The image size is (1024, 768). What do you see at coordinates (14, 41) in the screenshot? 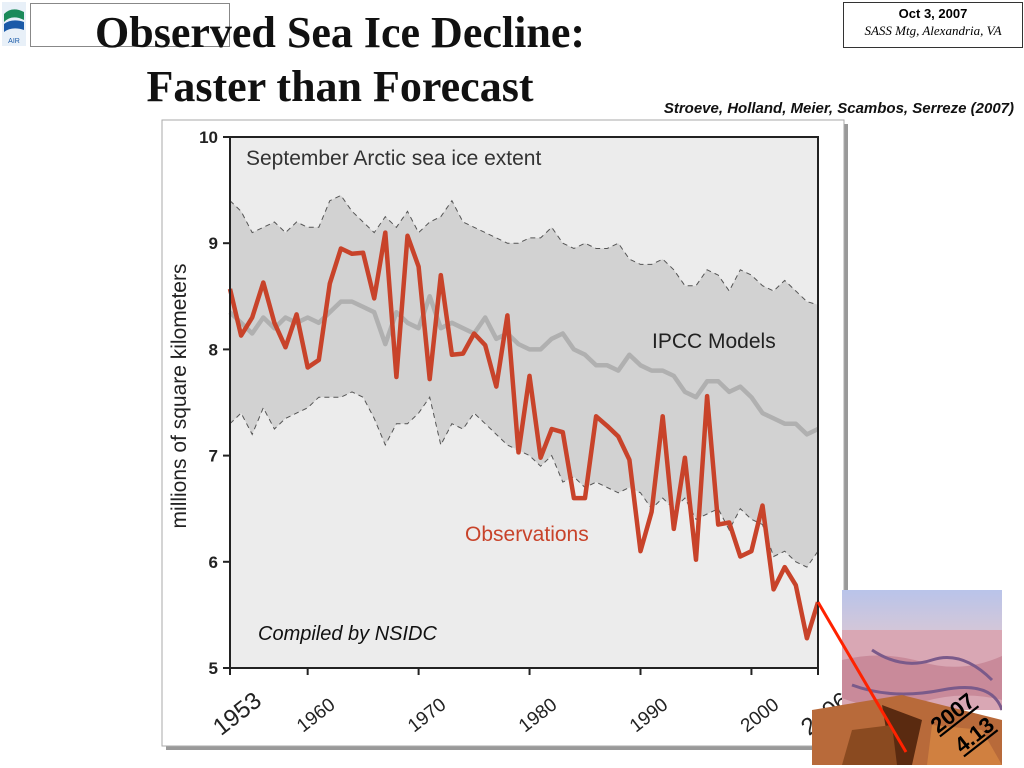
I see `svg-text: AIR` at bounding box center [14, 41].